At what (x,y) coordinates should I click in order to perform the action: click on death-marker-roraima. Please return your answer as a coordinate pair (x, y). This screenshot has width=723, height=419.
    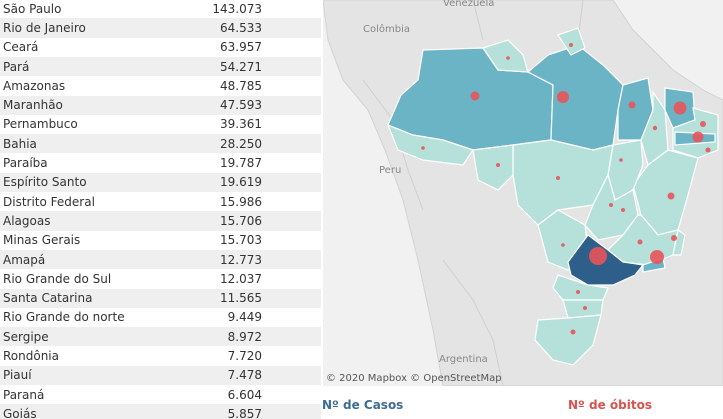
    Looking at the image, I should click on (508, 58).